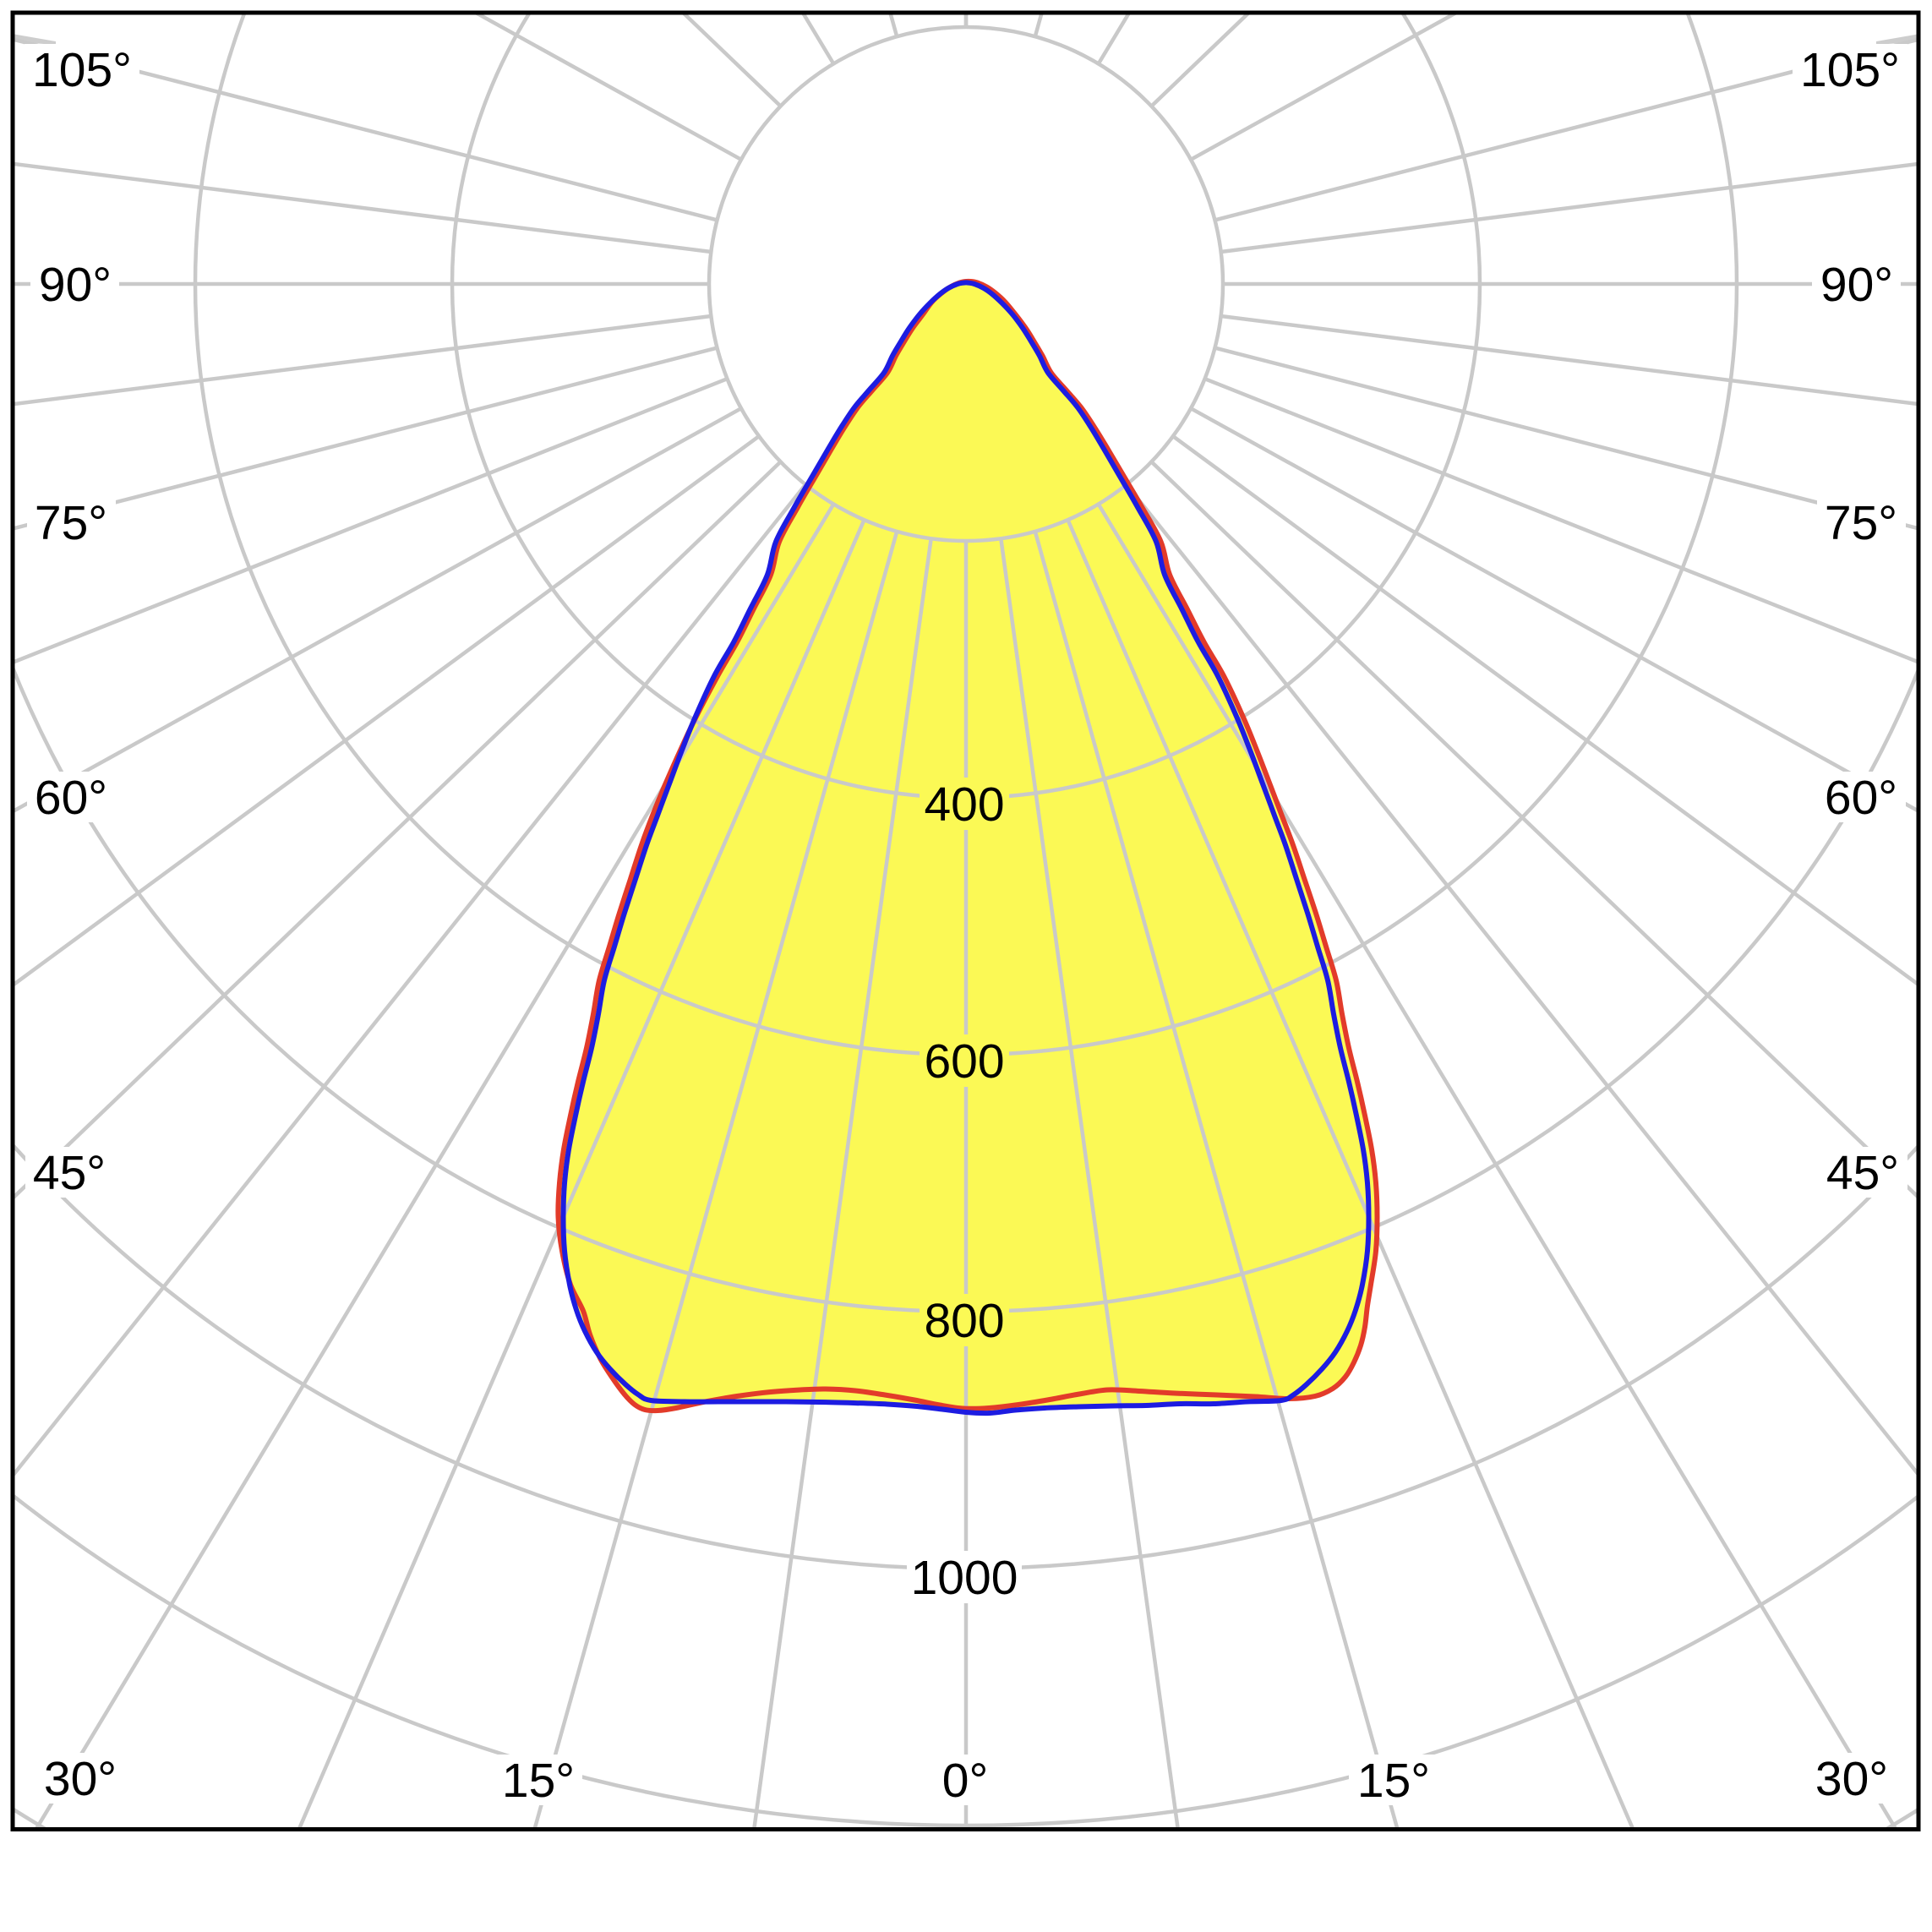  I want to click on svg-text: 600, so click(964, 1061).